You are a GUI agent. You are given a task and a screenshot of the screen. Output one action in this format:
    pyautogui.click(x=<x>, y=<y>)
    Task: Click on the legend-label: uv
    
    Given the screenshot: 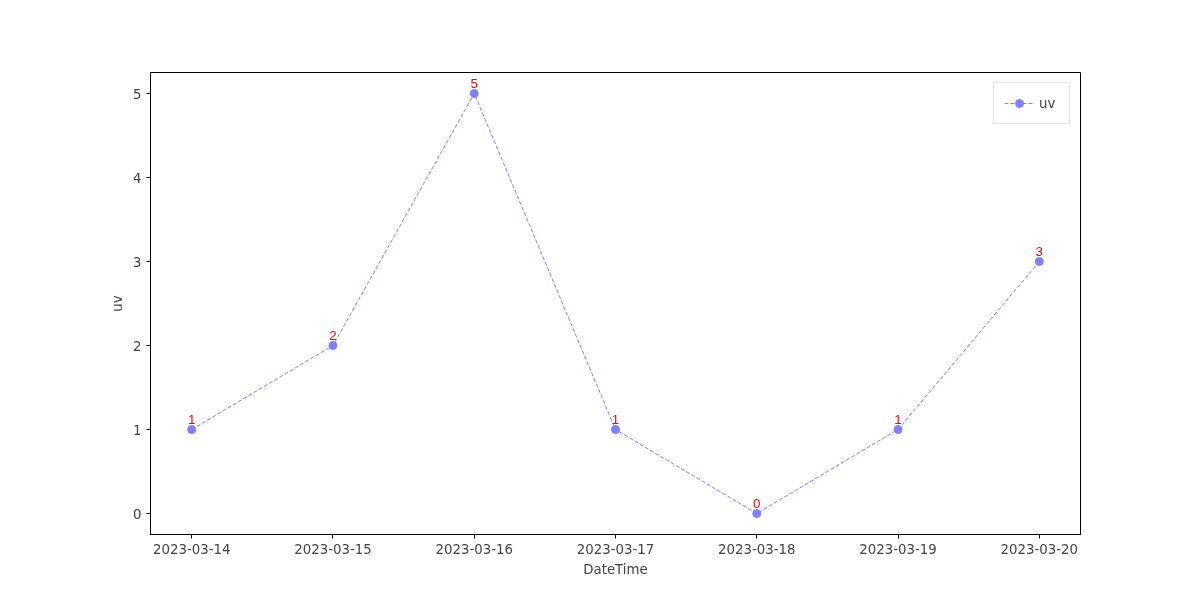 What is the action you would take?
    pyautogui.click(x=1048, y=103)
    